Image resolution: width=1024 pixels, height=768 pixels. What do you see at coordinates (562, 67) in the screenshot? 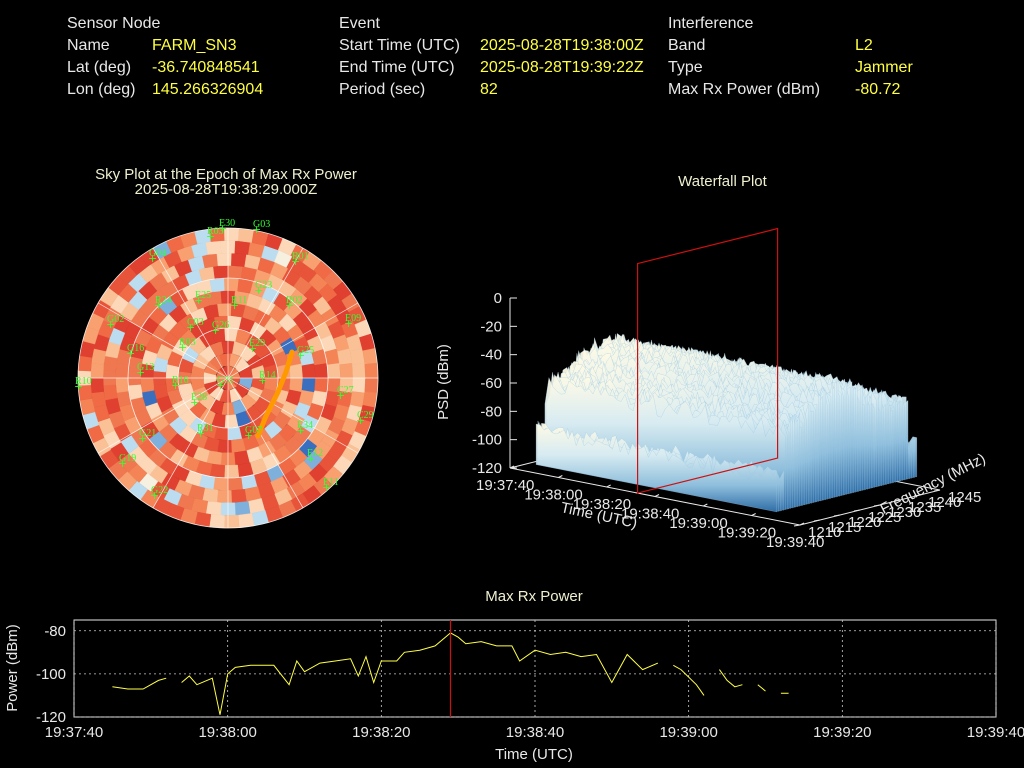
I see `event-end-value: 2025-08-28T19:39:22Z` at bounding box center [562, 67].